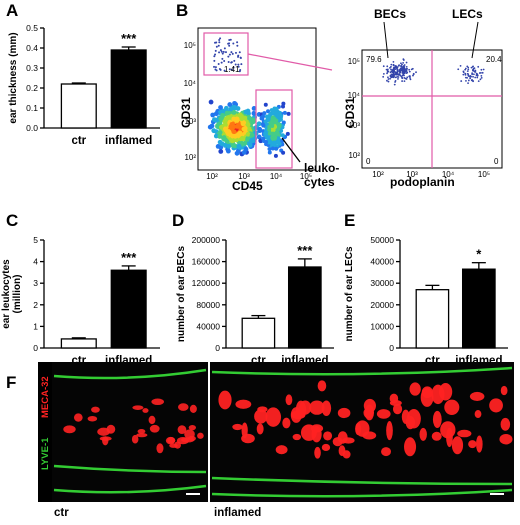  Describe the element at coordinates (190, 45) in the screenshot. I see `flow-y-tick-label: 10⁵` at that location.